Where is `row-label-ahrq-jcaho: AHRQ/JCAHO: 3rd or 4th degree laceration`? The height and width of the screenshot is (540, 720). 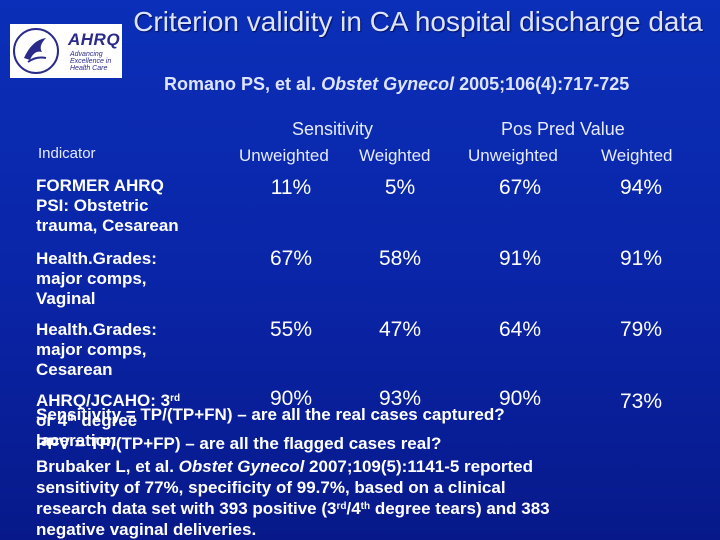 row-label-ahrq-jcaho: AHRQ/JCAHO: 3rd or 4th degree laceration is located at coordinates (108, 420).